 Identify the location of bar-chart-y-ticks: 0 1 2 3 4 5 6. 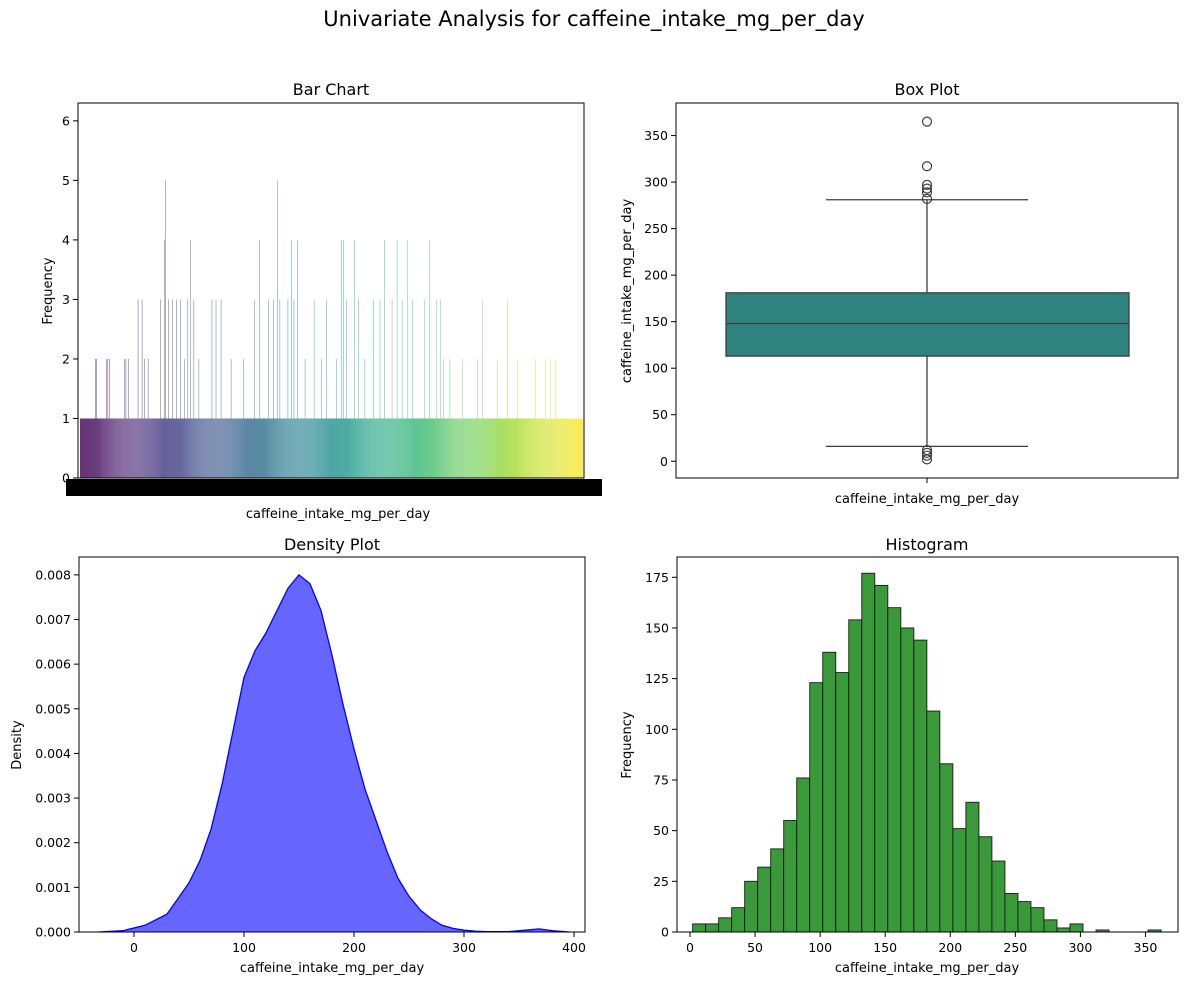
(70, 299).